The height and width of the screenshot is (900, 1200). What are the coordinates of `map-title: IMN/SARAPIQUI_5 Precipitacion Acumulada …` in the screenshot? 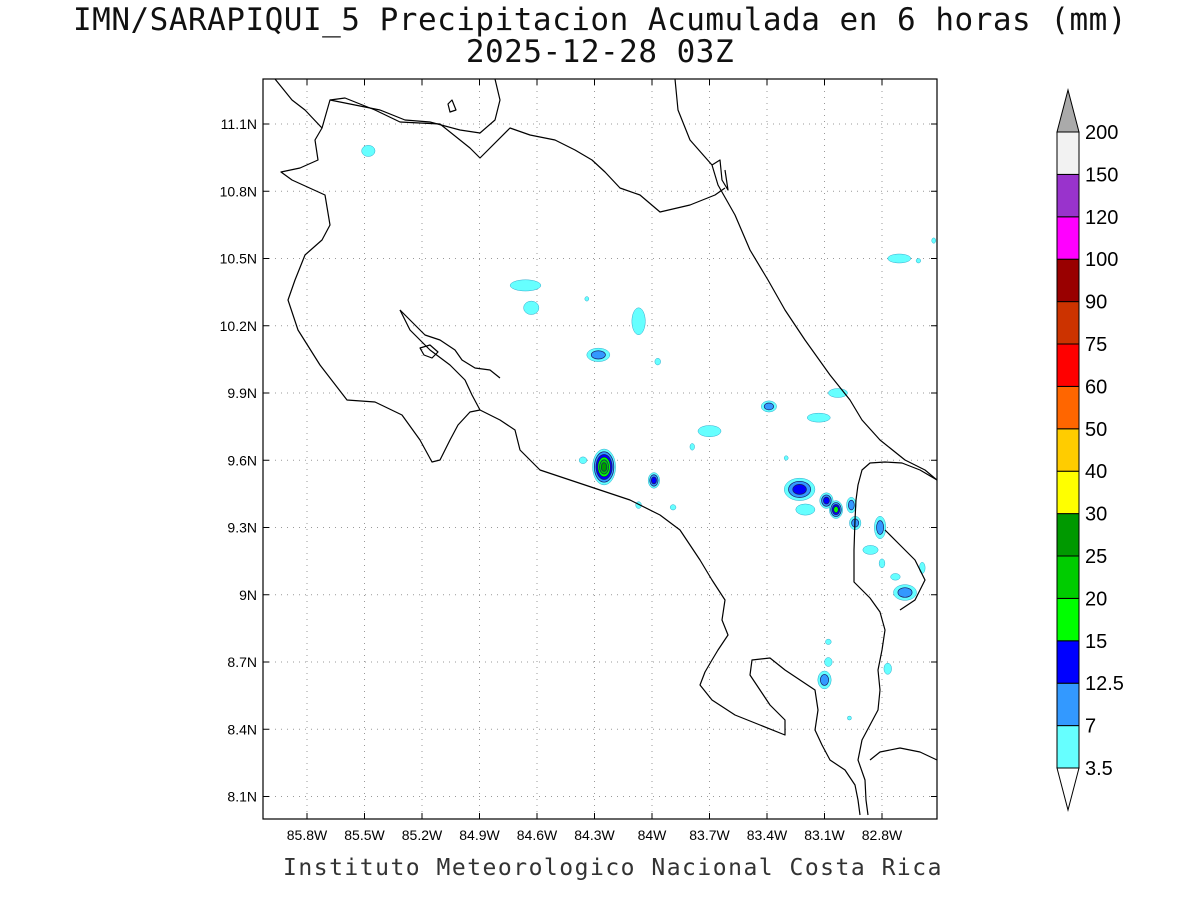 It's located at (600, 20).